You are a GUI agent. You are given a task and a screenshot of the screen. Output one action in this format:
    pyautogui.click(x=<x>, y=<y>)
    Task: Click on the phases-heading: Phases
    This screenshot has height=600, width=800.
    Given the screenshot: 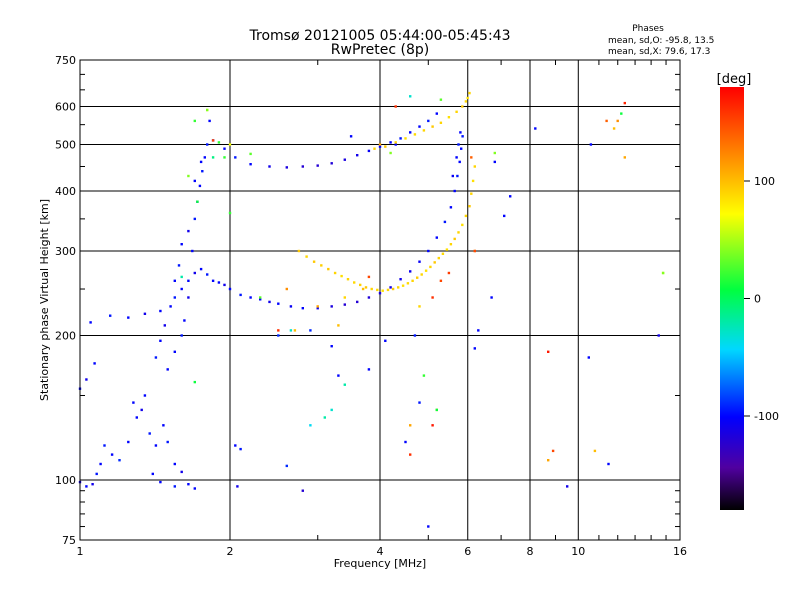 What is the action you would take?
    pyautogui.click(x=648, y=29)
    